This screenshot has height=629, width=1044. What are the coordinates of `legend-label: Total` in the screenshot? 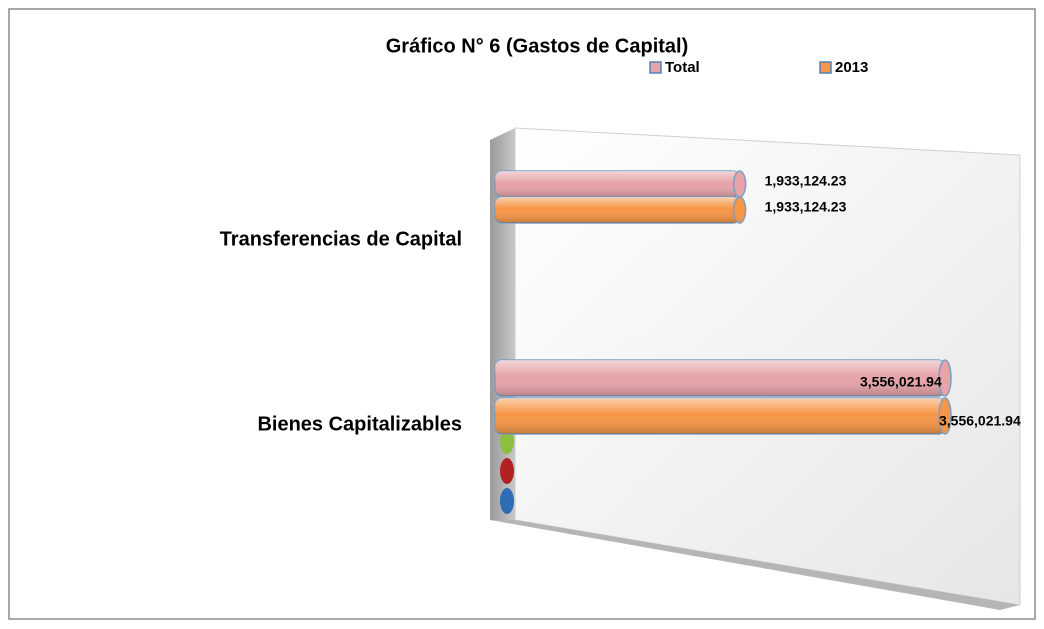 It's located at (682, 67).